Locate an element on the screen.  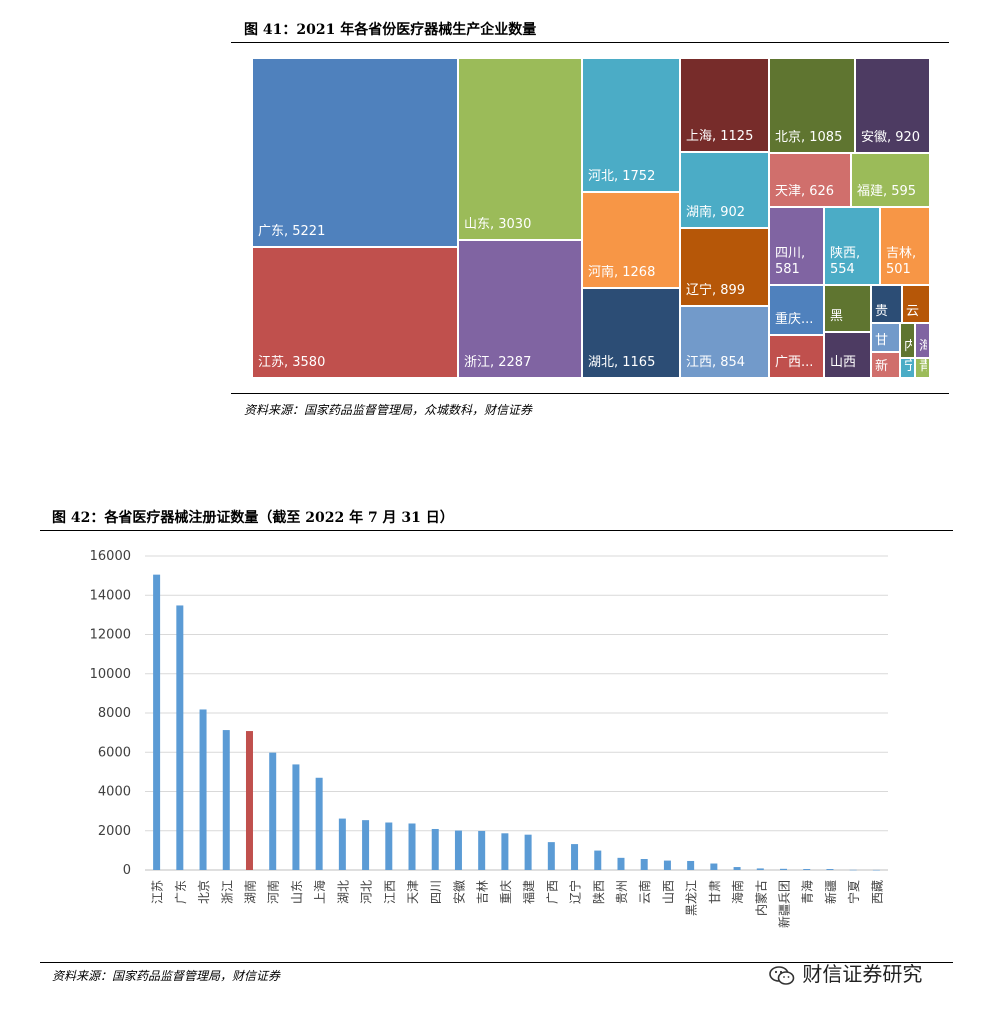
treemap-tile-label: 贵 is located at coordinates (882, 311).